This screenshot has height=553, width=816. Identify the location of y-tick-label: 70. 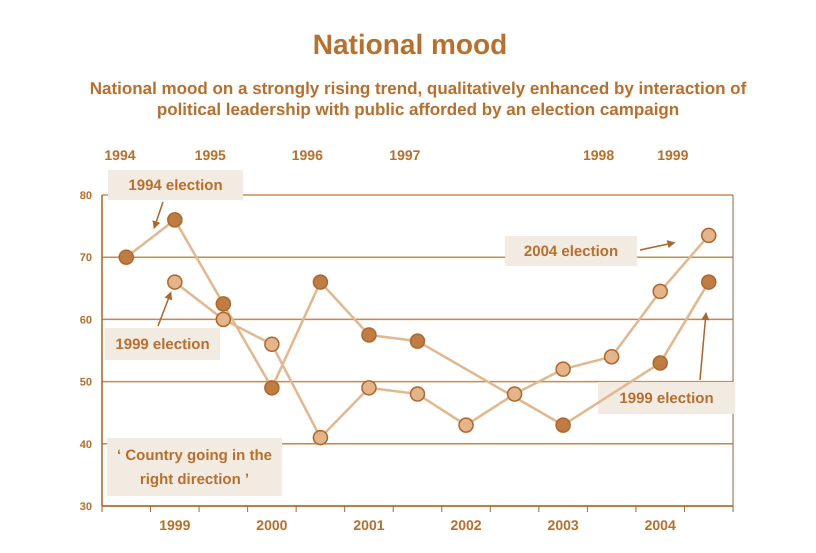
(86, 258).